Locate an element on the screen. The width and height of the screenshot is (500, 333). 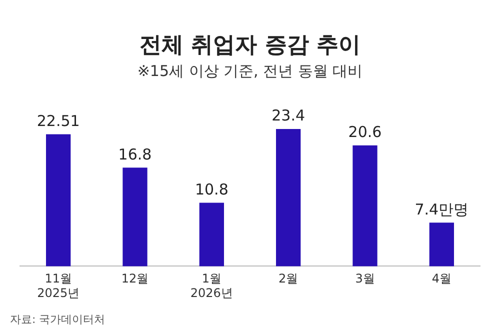
x-tick-label: 12월 is located at coordinates (135, 279).